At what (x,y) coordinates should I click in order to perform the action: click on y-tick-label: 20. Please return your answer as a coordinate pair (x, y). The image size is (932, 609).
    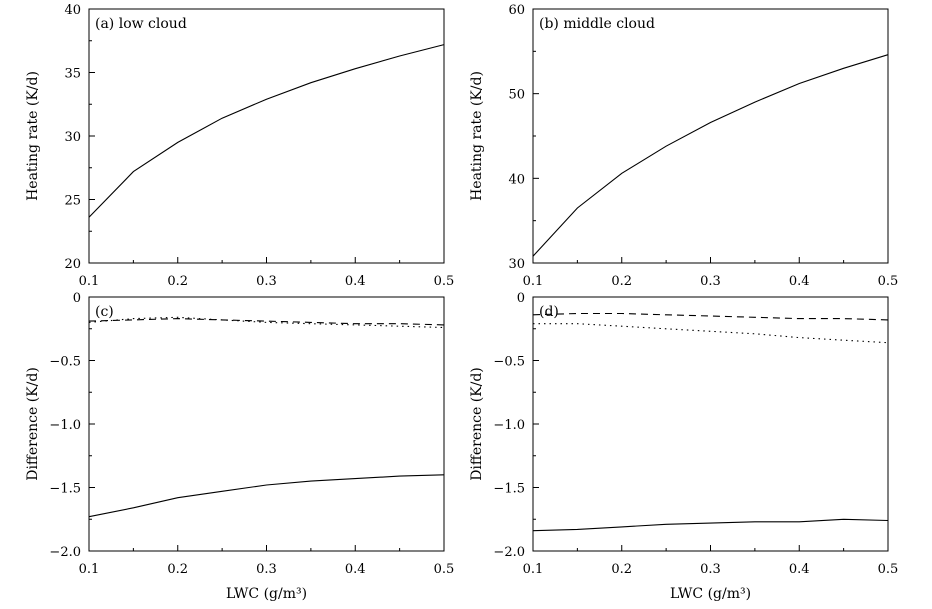
    Looking at the image, I should click on (72, 264).